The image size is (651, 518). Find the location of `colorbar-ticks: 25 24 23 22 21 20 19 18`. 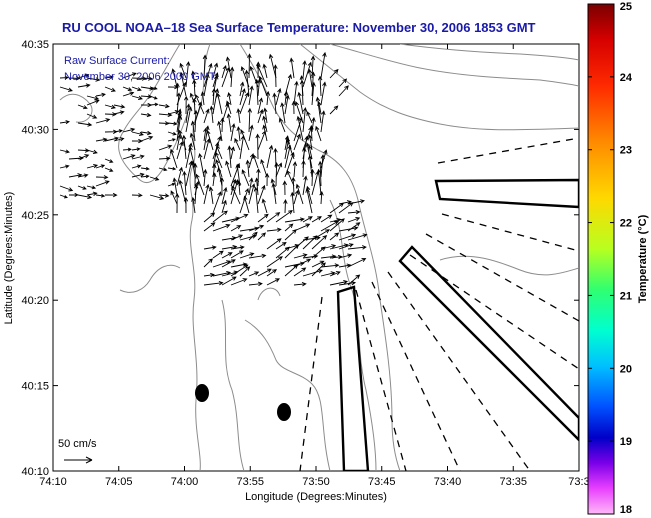

colorbar-ticks: 25 24 23 22 21 20 19 18 is located at coordinates (610, 258).